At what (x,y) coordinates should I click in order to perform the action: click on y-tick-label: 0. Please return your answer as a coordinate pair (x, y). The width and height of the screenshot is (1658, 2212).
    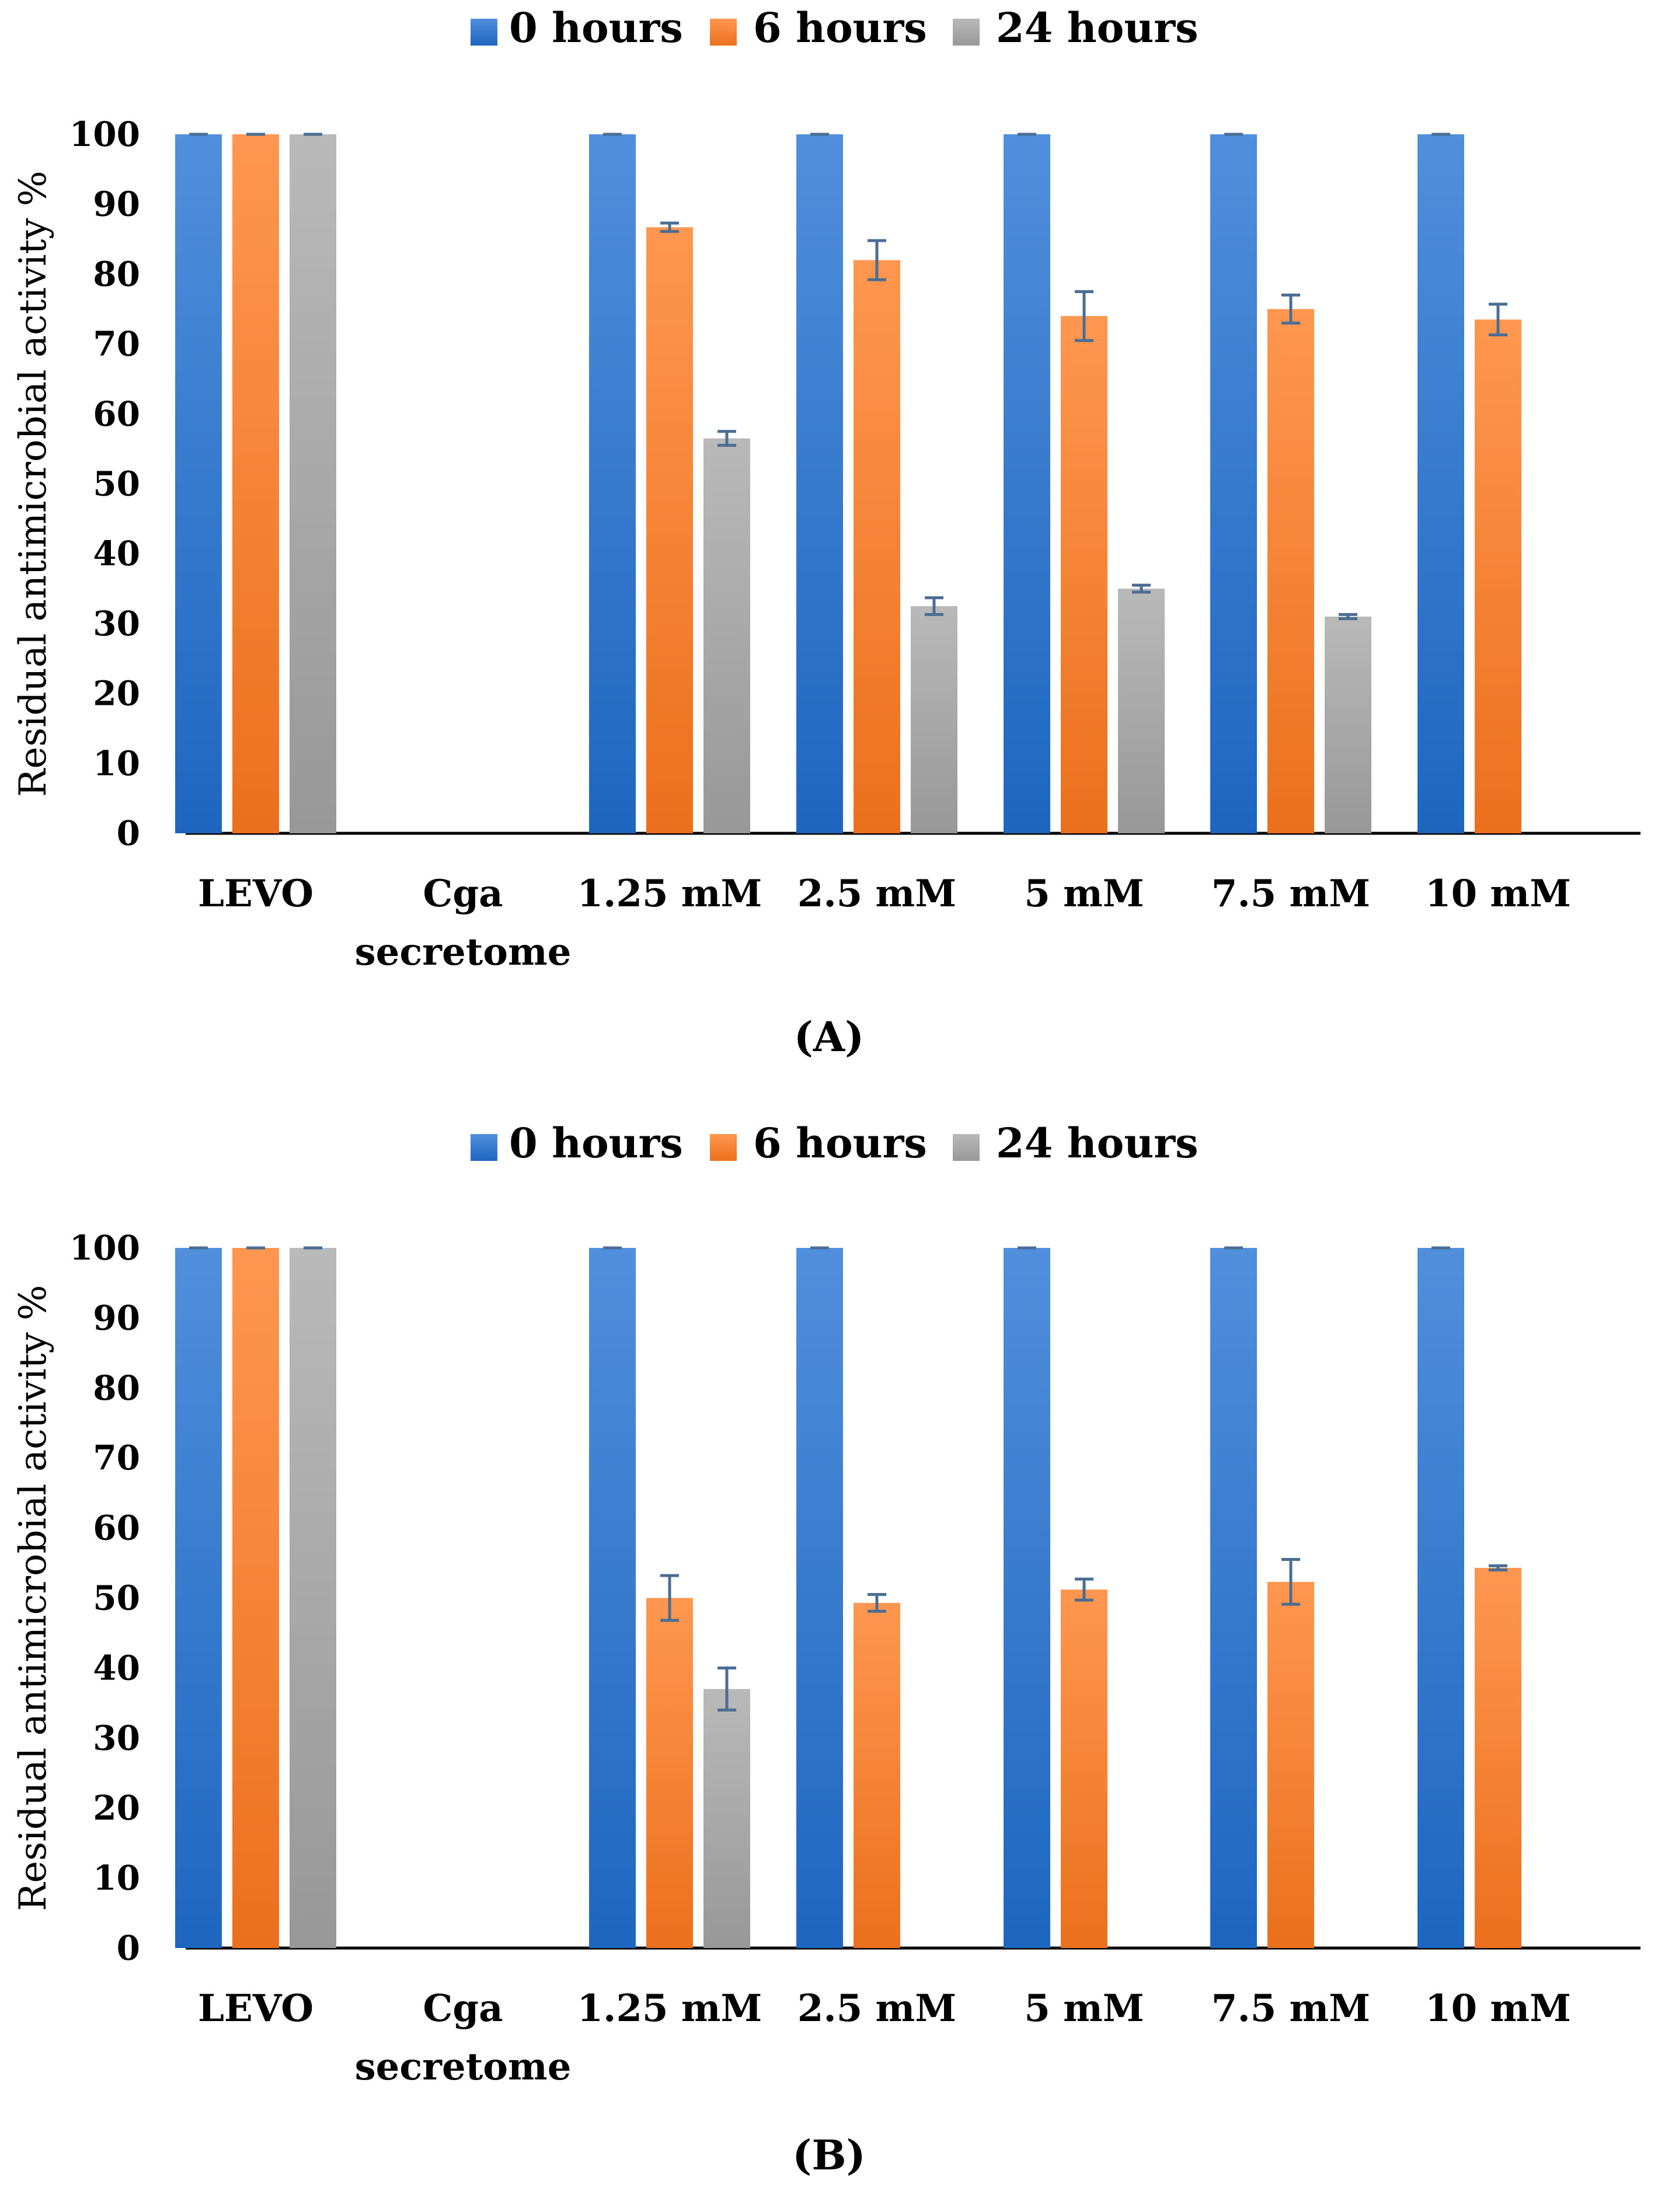
    Looking at the image, I should click on (128, 1948).